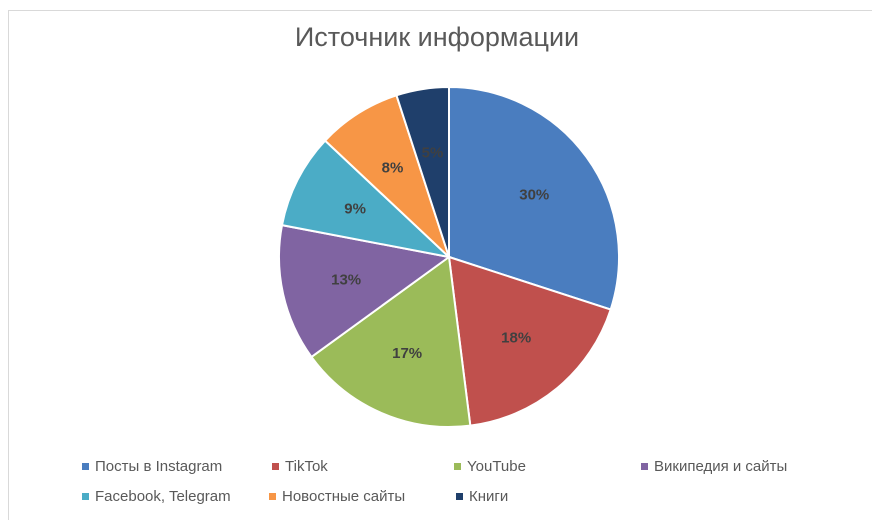 The height and width of the screenshot is (520, 874). I want to click on legend-item-6: Книги, so click(482, 496).